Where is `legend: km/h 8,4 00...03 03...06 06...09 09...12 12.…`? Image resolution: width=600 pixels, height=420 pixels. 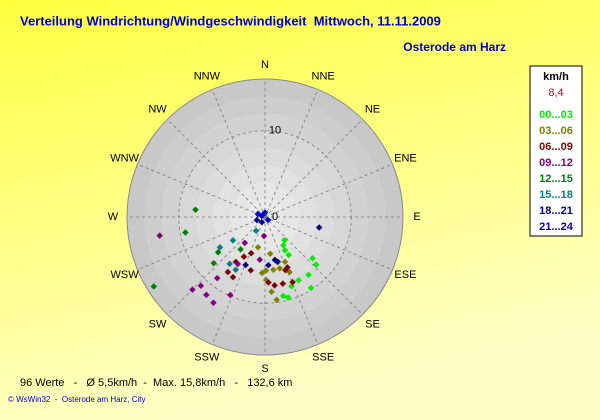
legend: km/h 8,4 00...03 03...06 06...09 09...12 12.… is located at coordinates (556, 151).